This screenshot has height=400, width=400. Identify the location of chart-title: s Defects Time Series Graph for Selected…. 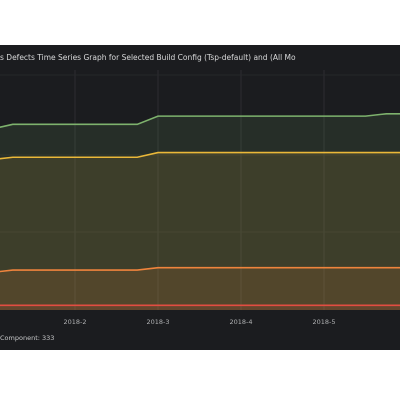
(148, 57).